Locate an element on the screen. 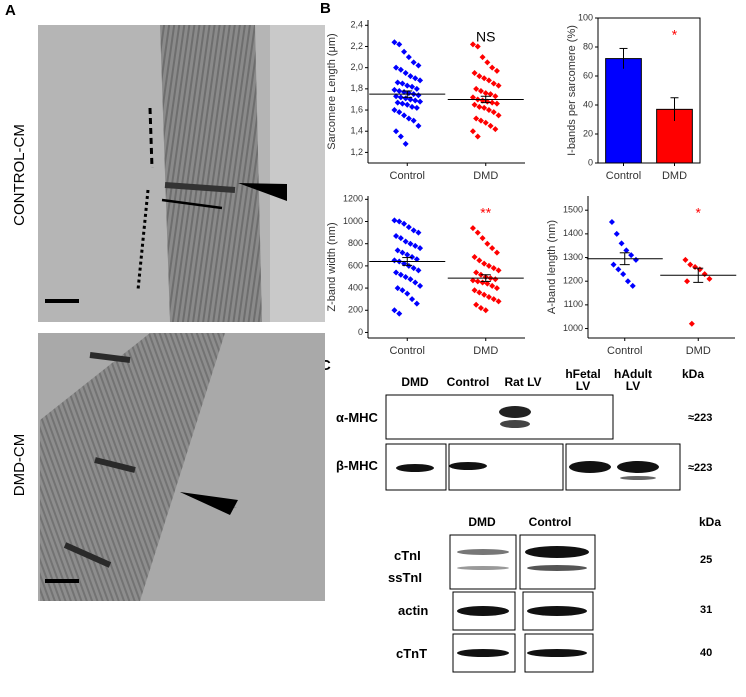 Image resolution: width=746 pixels, height=697 pixels. blot-kda: ≈223 is located at coordinates (700, 418).